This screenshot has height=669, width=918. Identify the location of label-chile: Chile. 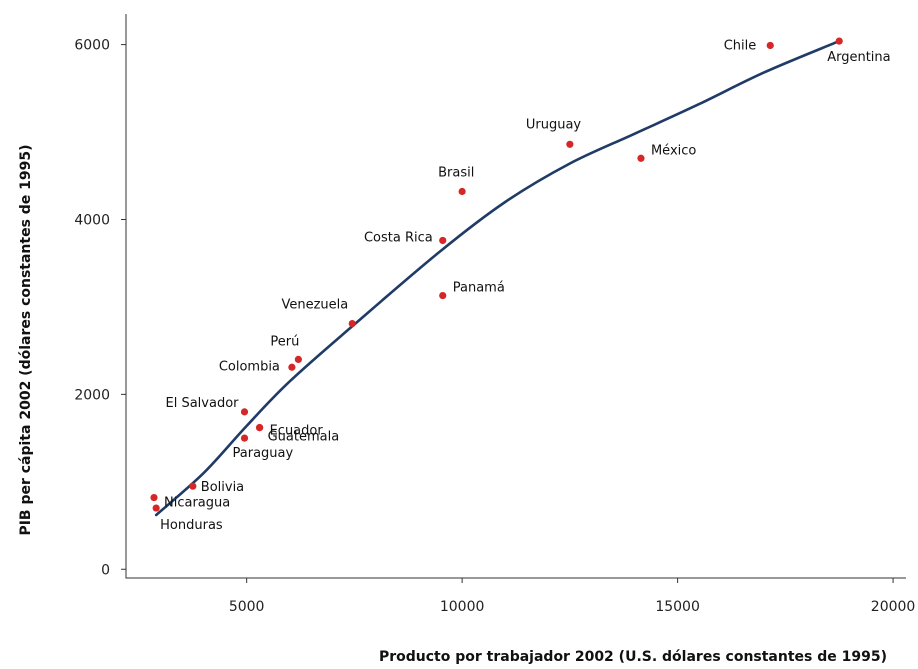
(740, 45).